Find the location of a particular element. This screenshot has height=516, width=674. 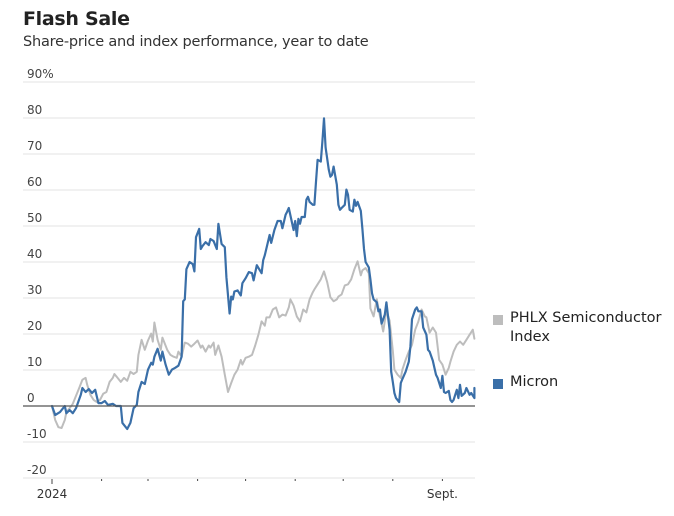

y-axis-ticks: 90% 80 70 60 50 40 30 20 10 0 -10 -20 is located at coordinates (40, 272).